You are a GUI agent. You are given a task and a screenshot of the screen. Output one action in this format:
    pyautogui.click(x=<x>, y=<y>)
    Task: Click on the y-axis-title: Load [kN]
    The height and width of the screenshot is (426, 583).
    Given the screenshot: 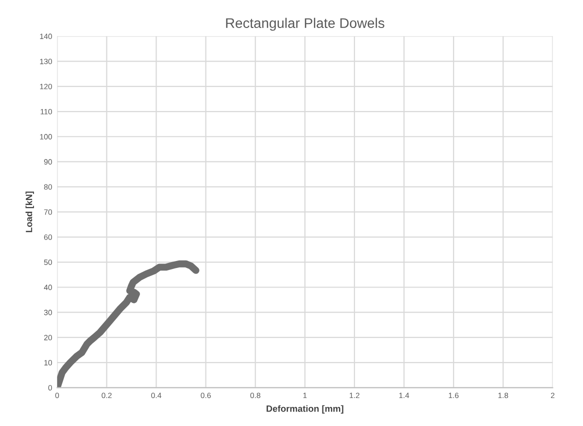 What is the action you would take?
    pyautogui.click(x=30, y=212)
    